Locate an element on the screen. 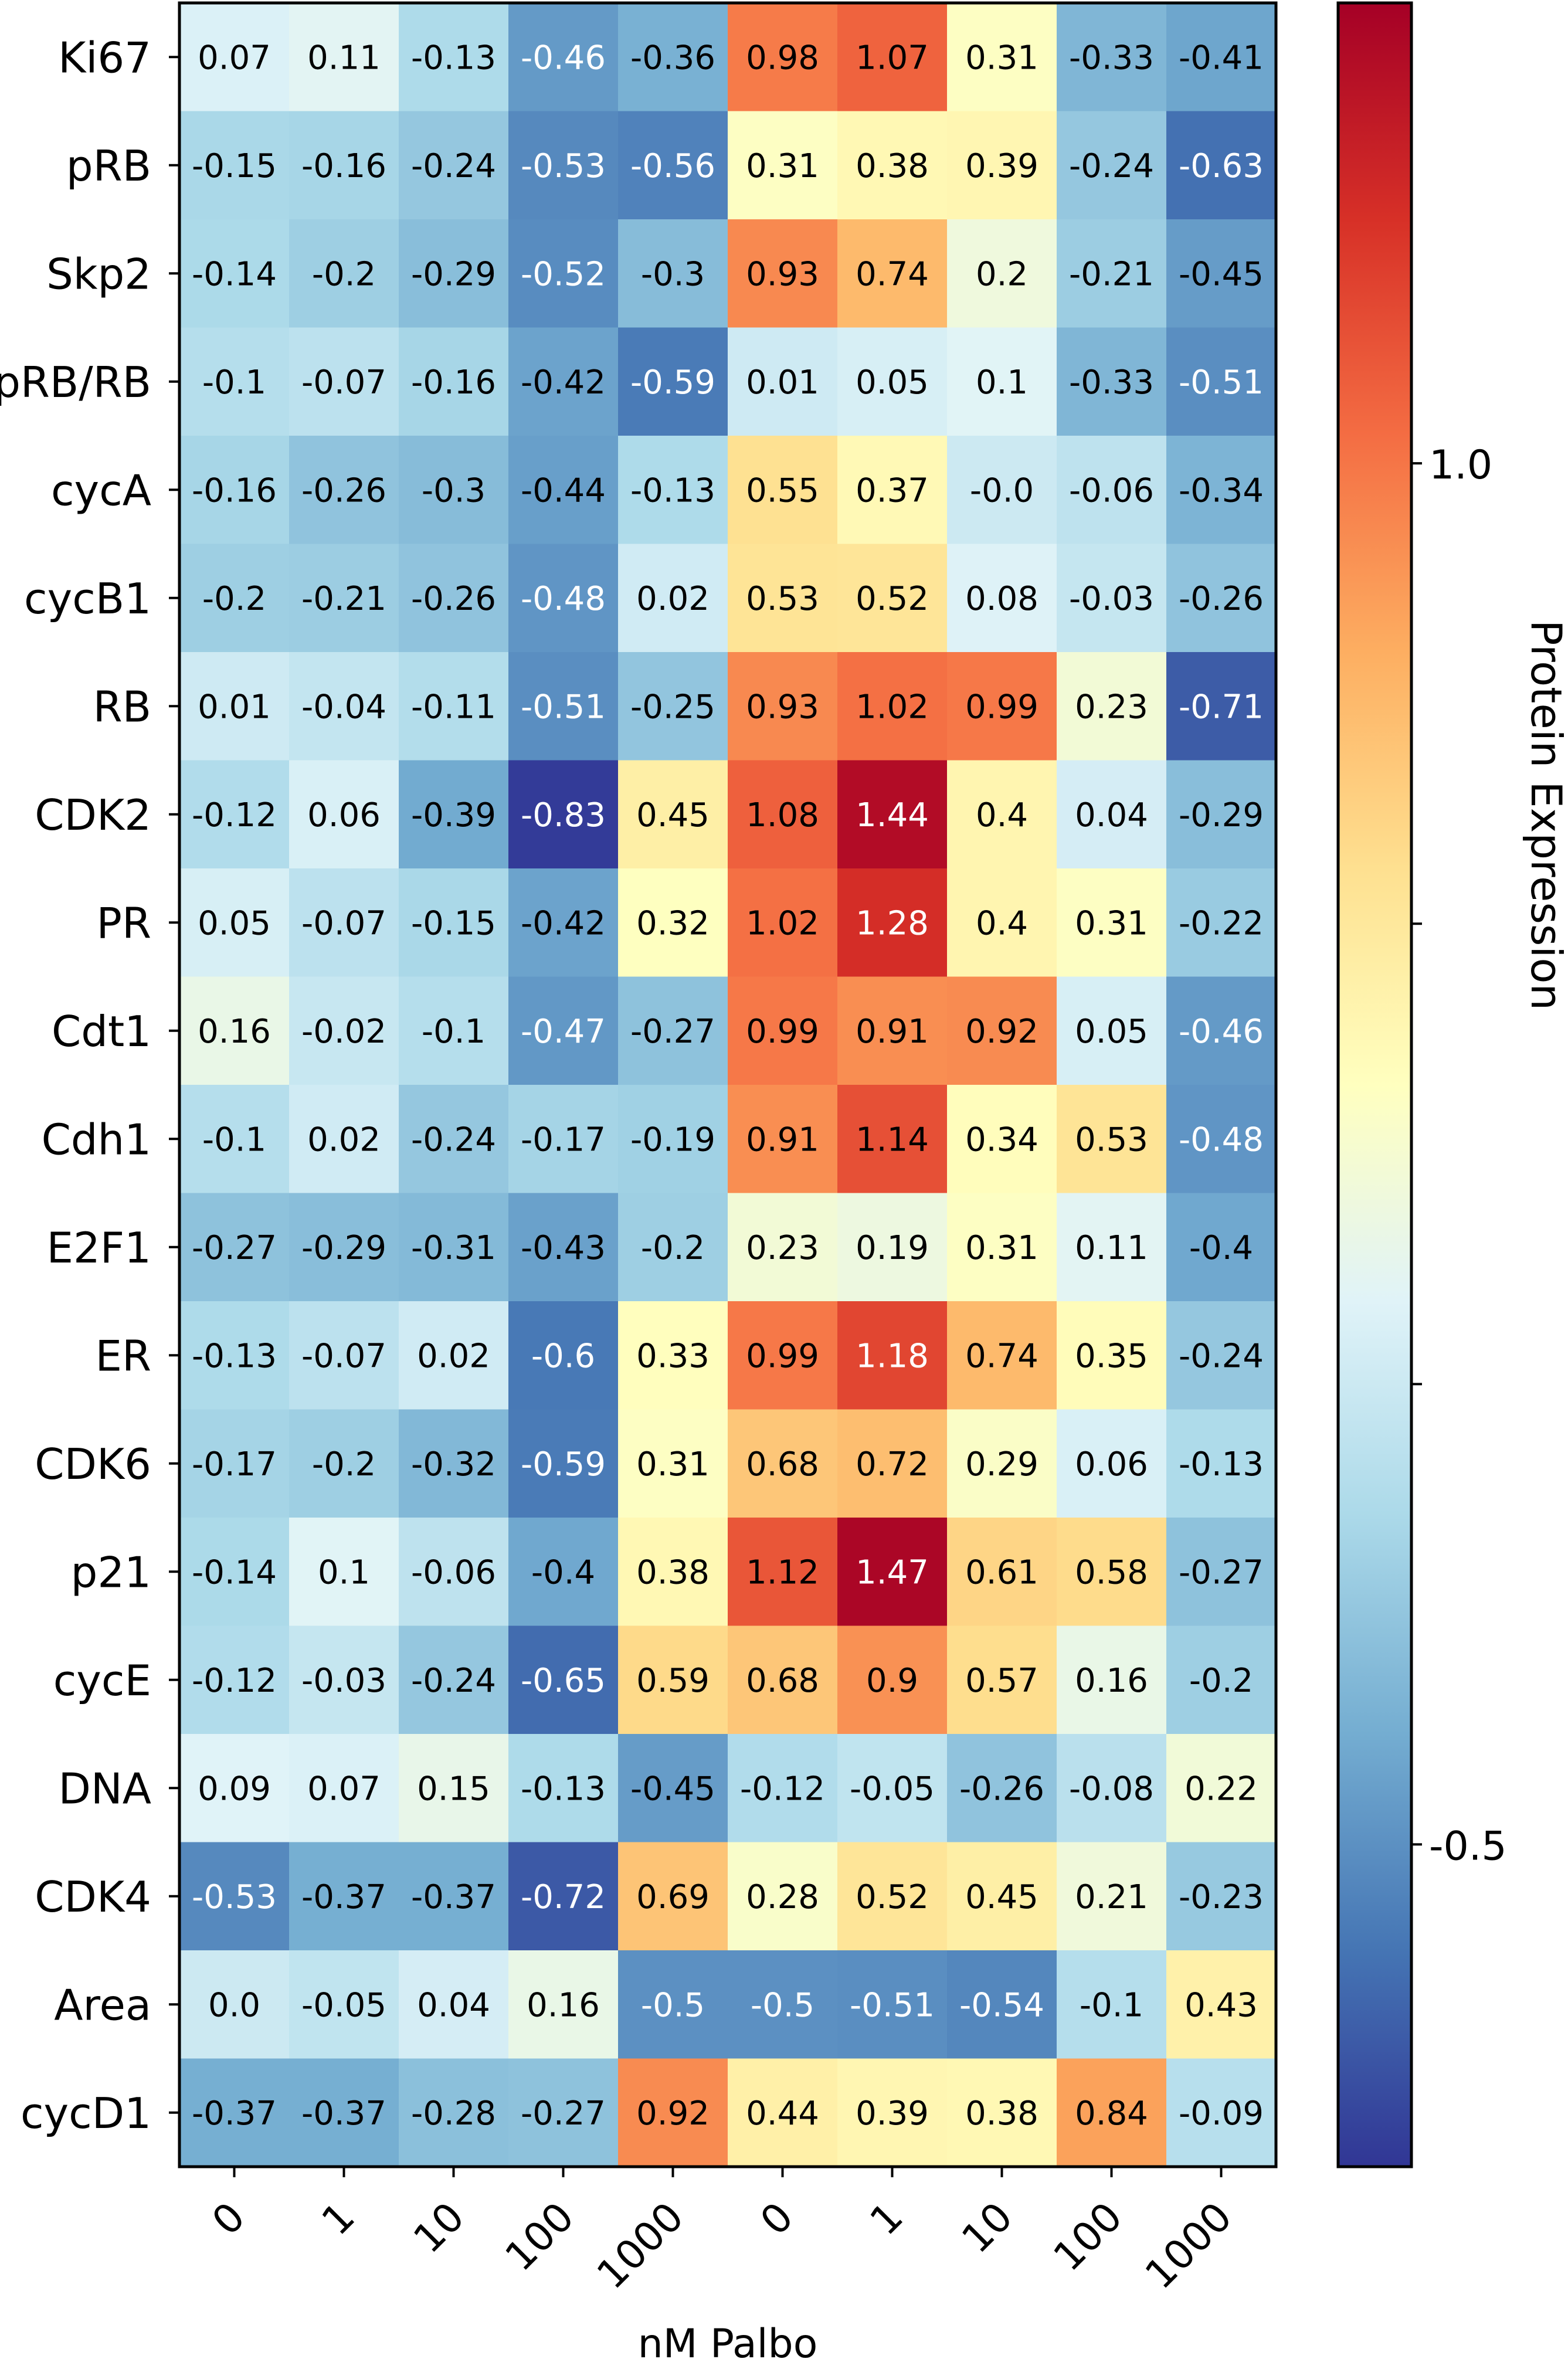 This screenshot has height=2369, width=1568. cell-value-label: -0.48 is located at coordinates (563, 599).